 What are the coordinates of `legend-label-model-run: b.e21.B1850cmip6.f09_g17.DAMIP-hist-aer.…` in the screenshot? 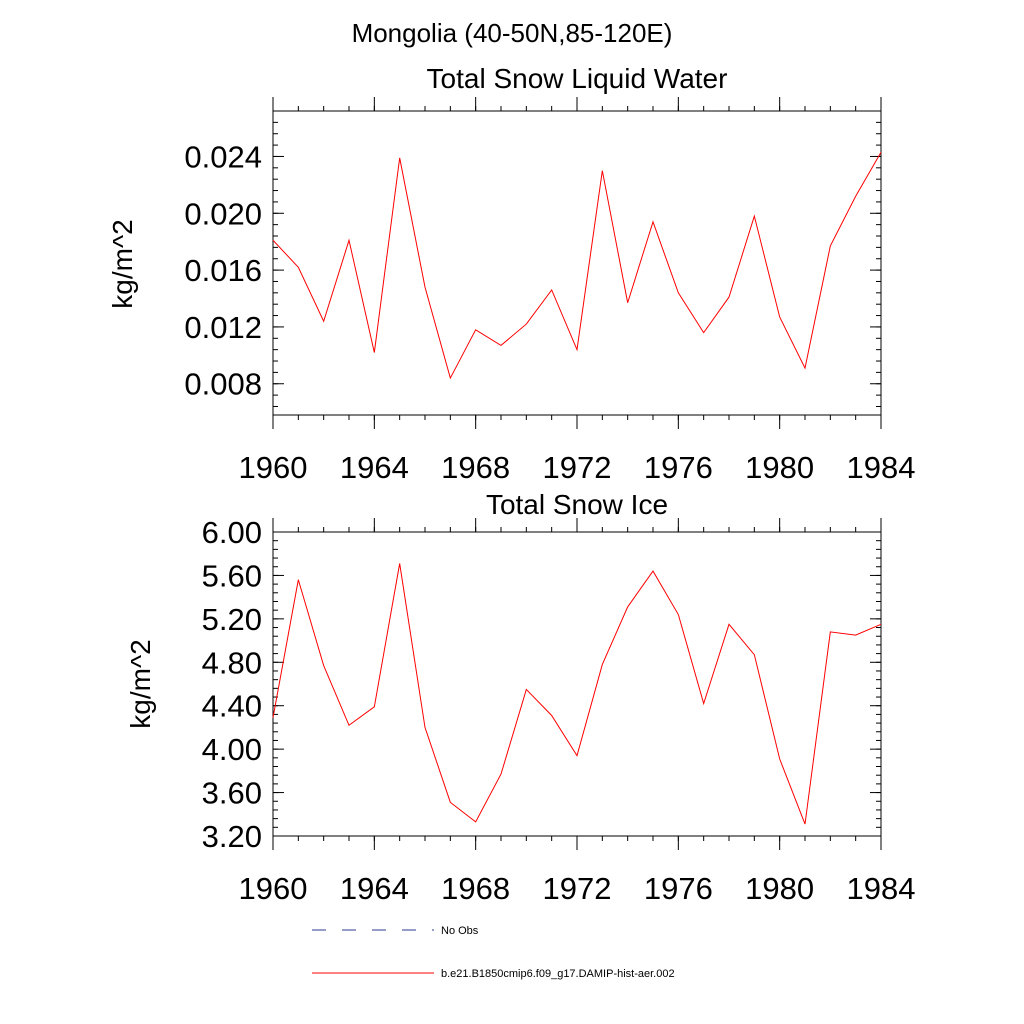 It's located at (558, 974).